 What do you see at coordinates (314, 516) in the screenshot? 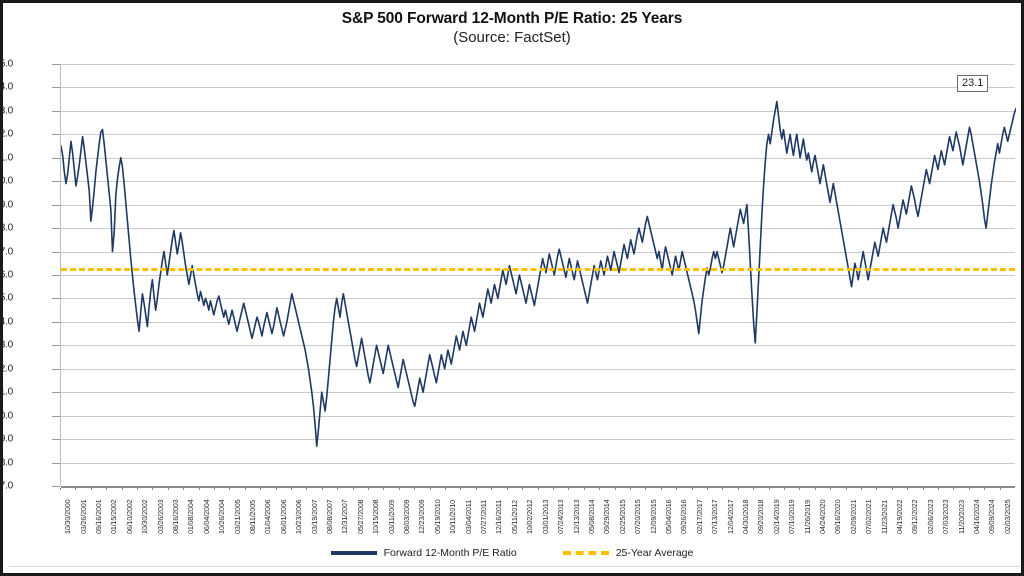
I see `x-axis-tick-label: 03/19/2007` at bounding box center [314, 516].